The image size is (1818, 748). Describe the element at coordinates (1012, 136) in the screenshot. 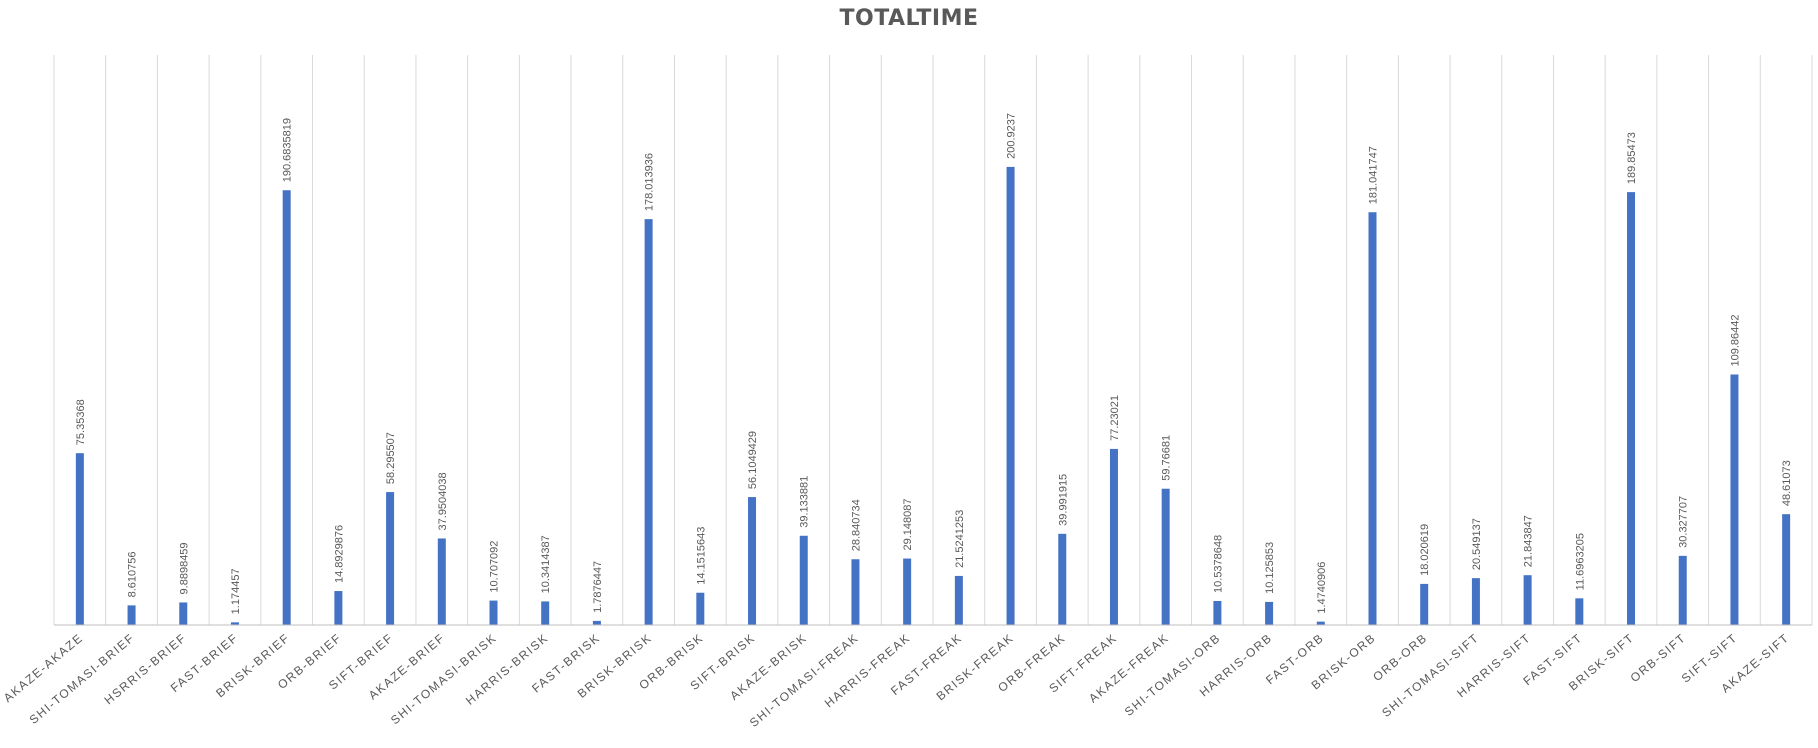

I see `data-label: 200.9237` at that location.